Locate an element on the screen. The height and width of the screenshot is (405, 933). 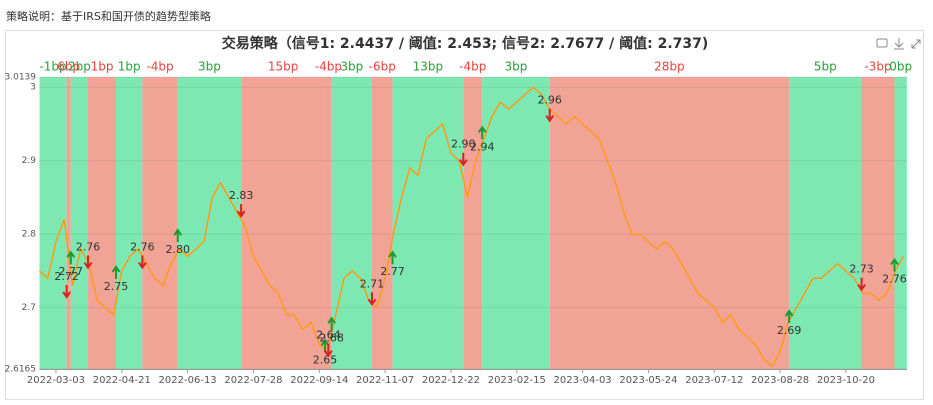
x-tick-label: 2022-04-21 is located at coordinates (122, 380).